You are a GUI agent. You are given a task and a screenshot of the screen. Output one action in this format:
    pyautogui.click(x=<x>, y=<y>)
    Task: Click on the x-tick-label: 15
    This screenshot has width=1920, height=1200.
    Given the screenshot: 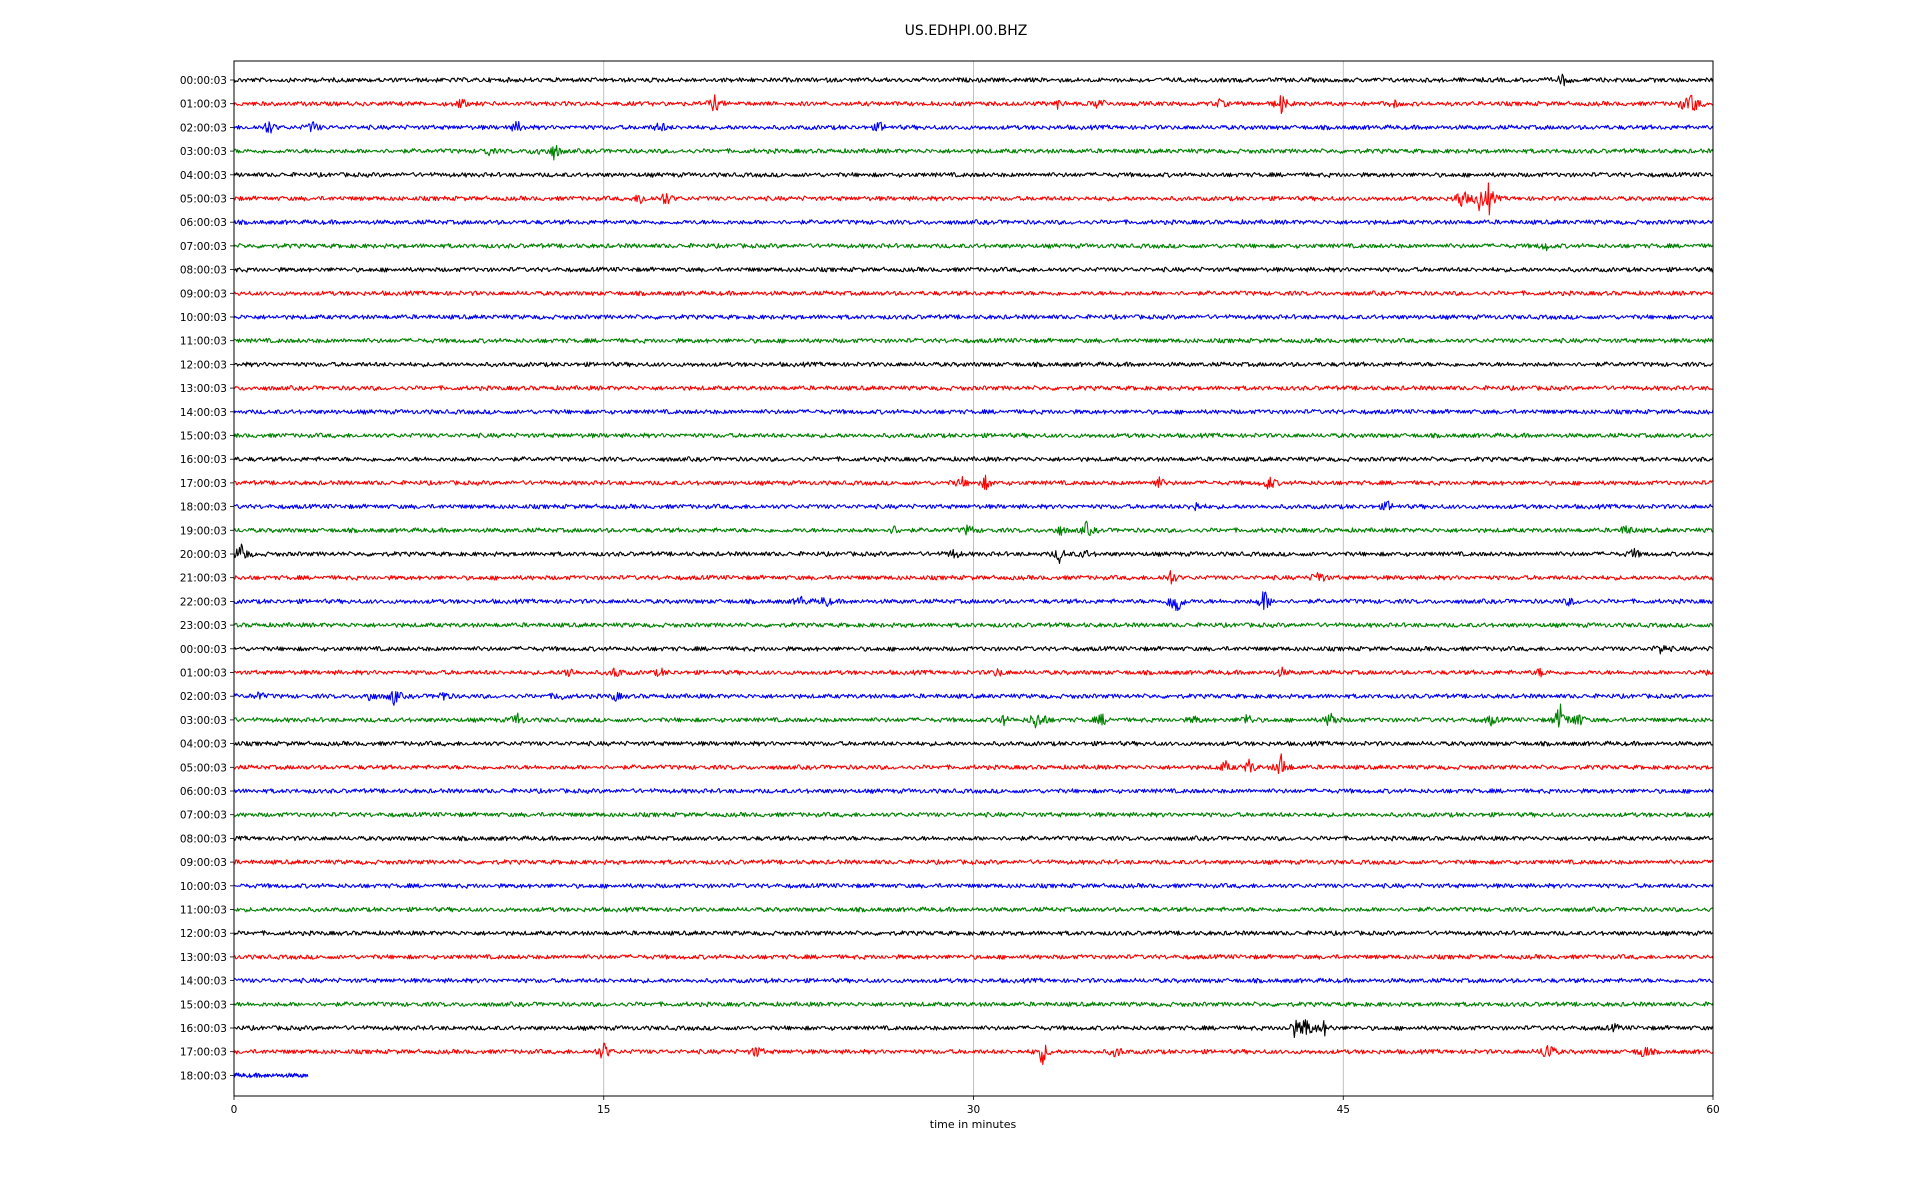 What is the action you would take?
    pyautogui.click(x=603, y=1110)
    